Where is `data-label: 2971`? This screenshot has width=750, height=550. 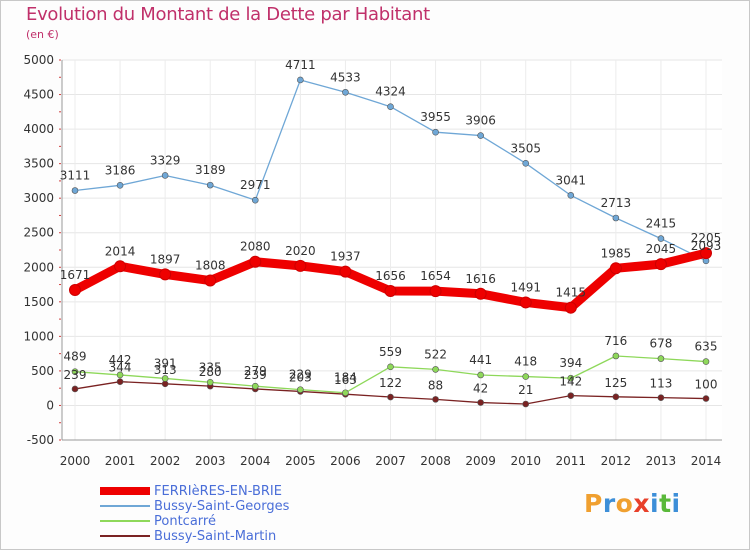
data-label: 2971 is located at coordinates (255, 185).